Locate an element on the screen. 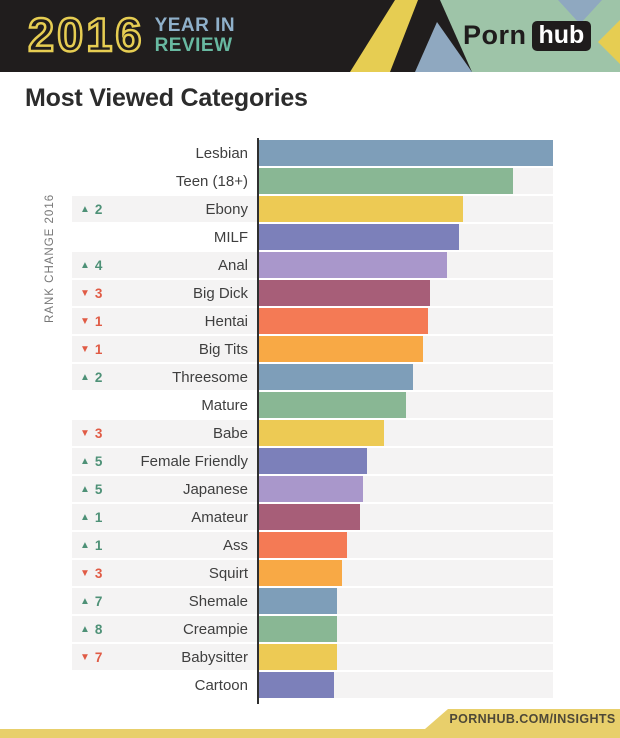 This screenshot has height=738, width=620. chart-row-babysitter: ▼ 7 Babysitter is located at coordinates (312, 657).